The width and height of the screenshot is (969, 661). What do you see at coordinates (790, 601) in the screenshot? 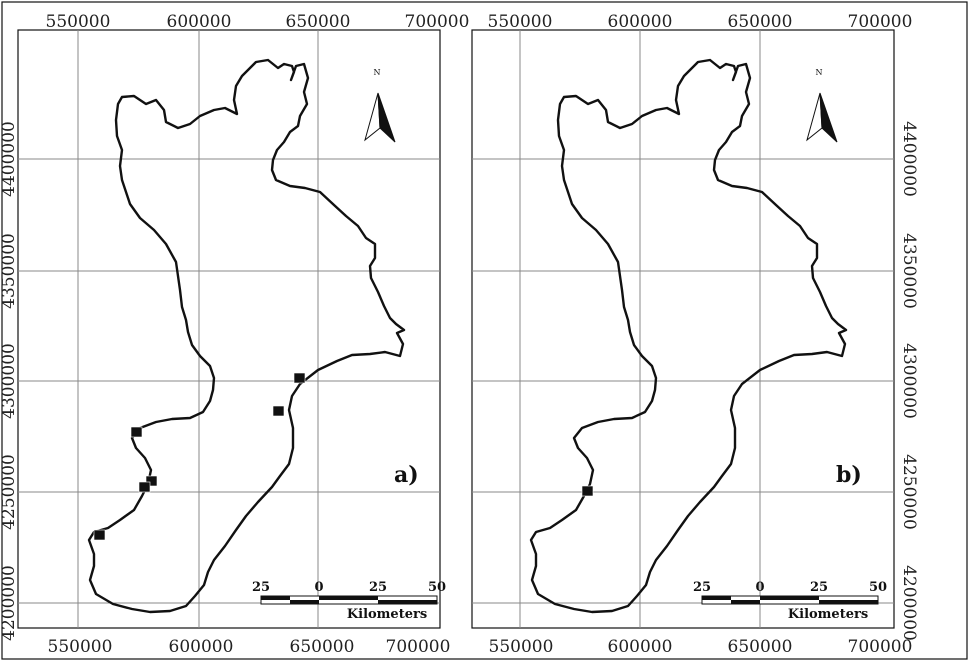
I see `panel-b-scale-bar: 25 0 25 50 Kilometers` at bounding box center [790, 601].